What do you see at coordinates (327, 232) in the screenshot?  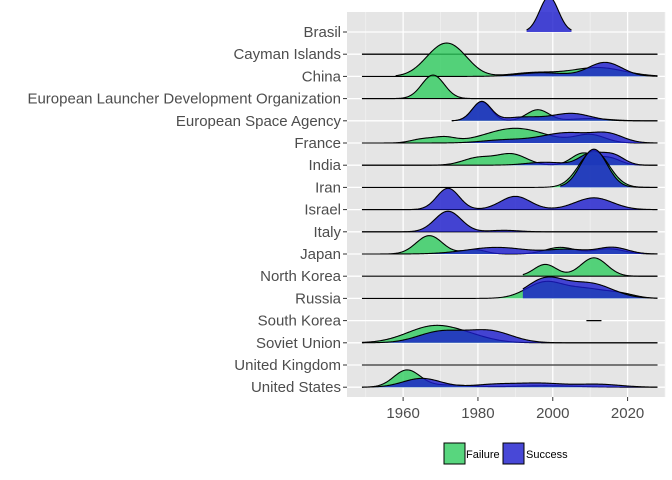 I see `y-tick-label-italy: Italy` at bounding box center [327, 232].